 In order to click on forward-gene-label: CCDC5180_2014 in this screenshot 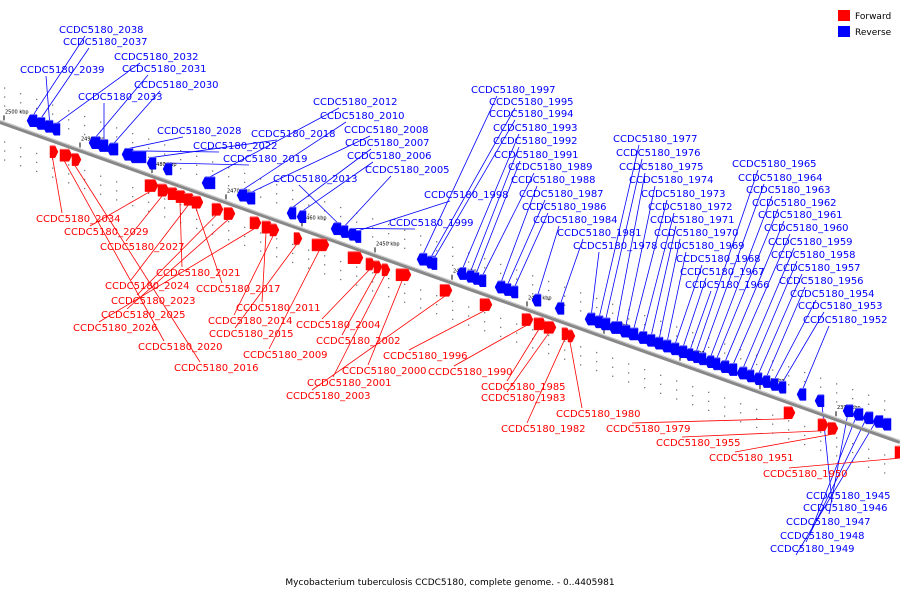, I will do `click(250, 321)`.